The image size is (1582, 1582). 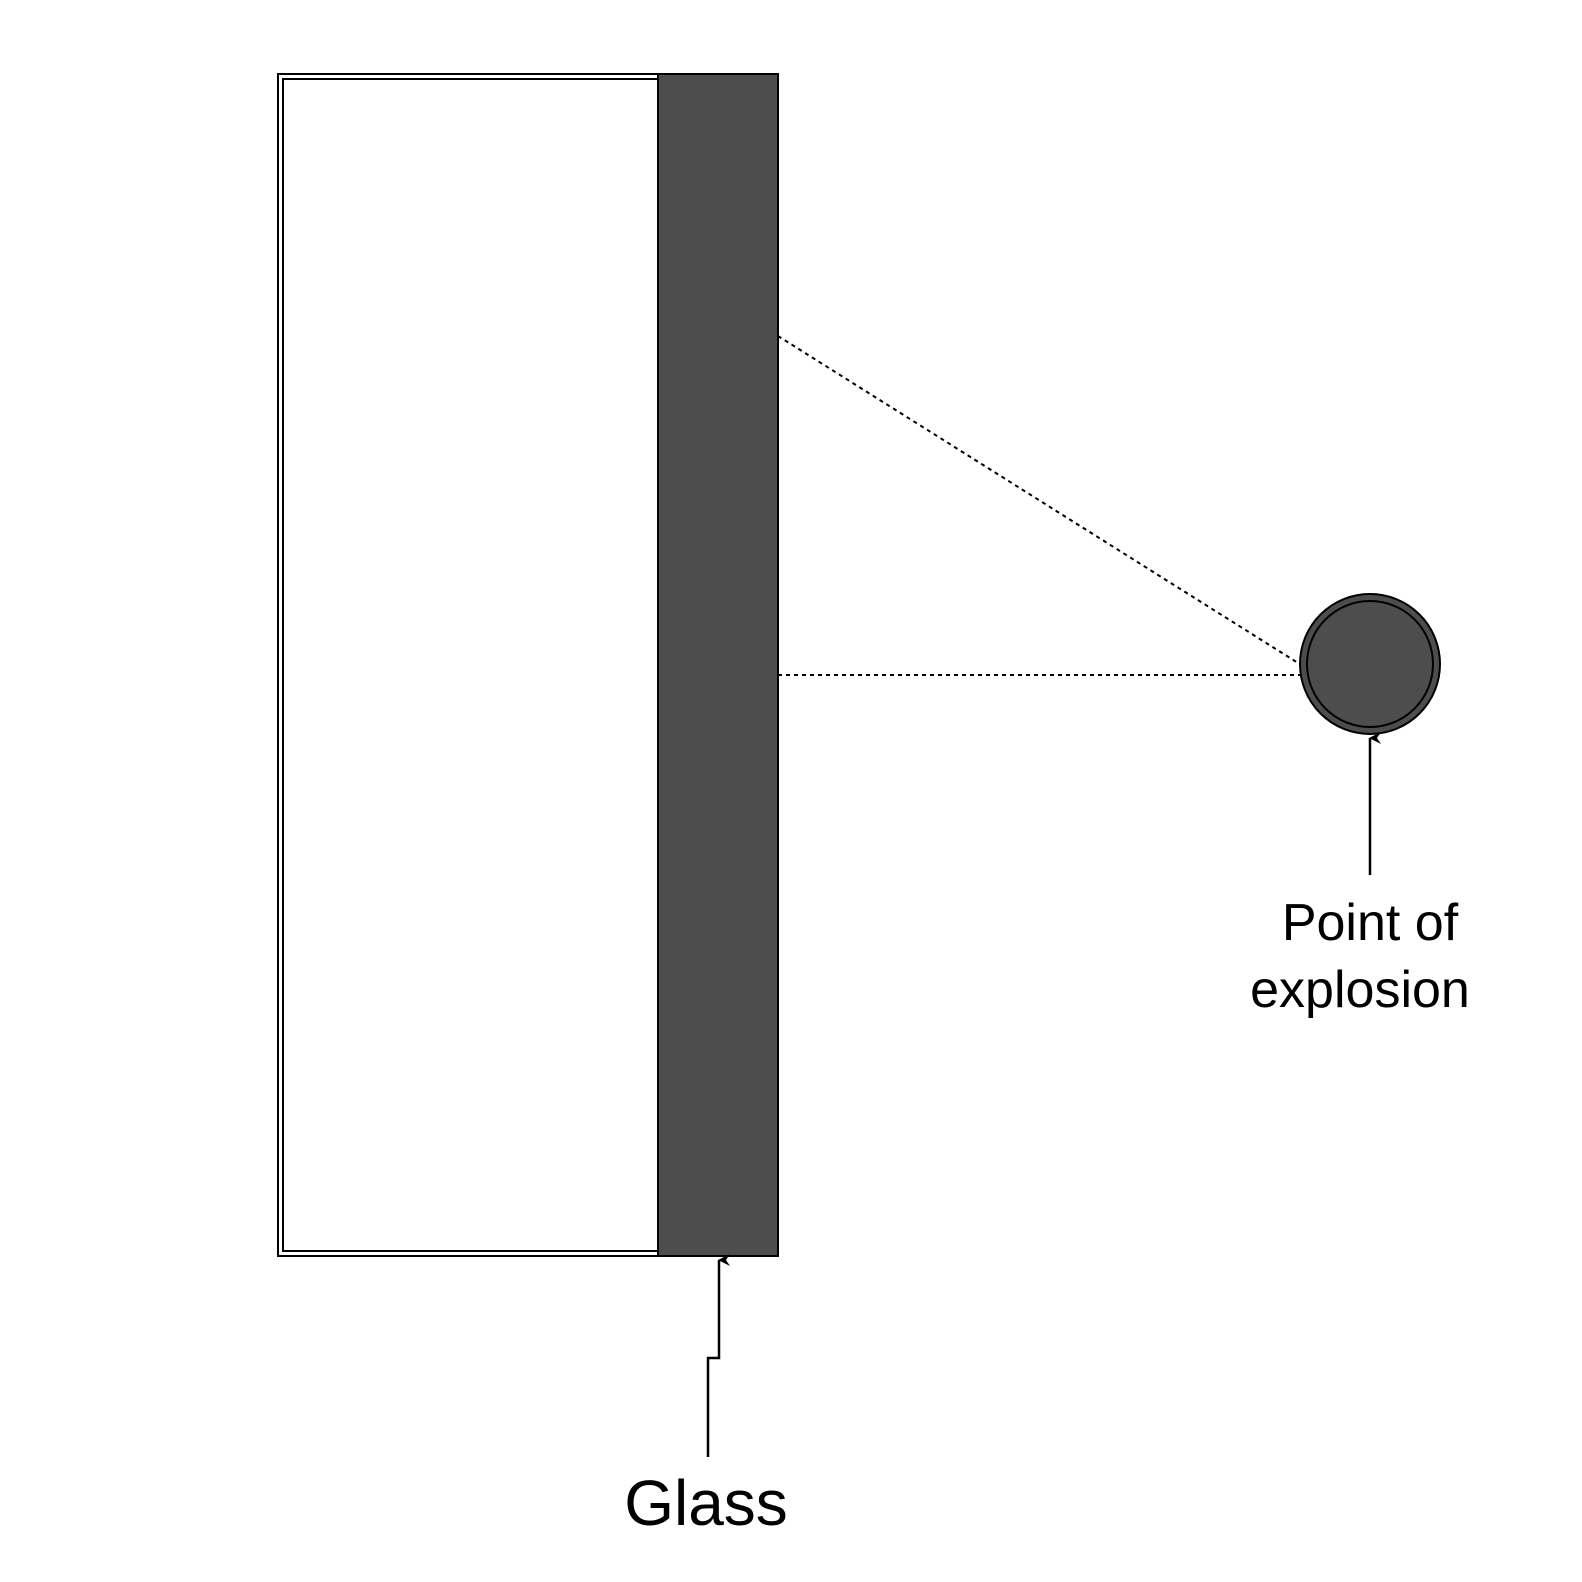 I want to click on explosion-label-line1: Point of, so click(x=1370, y=923).